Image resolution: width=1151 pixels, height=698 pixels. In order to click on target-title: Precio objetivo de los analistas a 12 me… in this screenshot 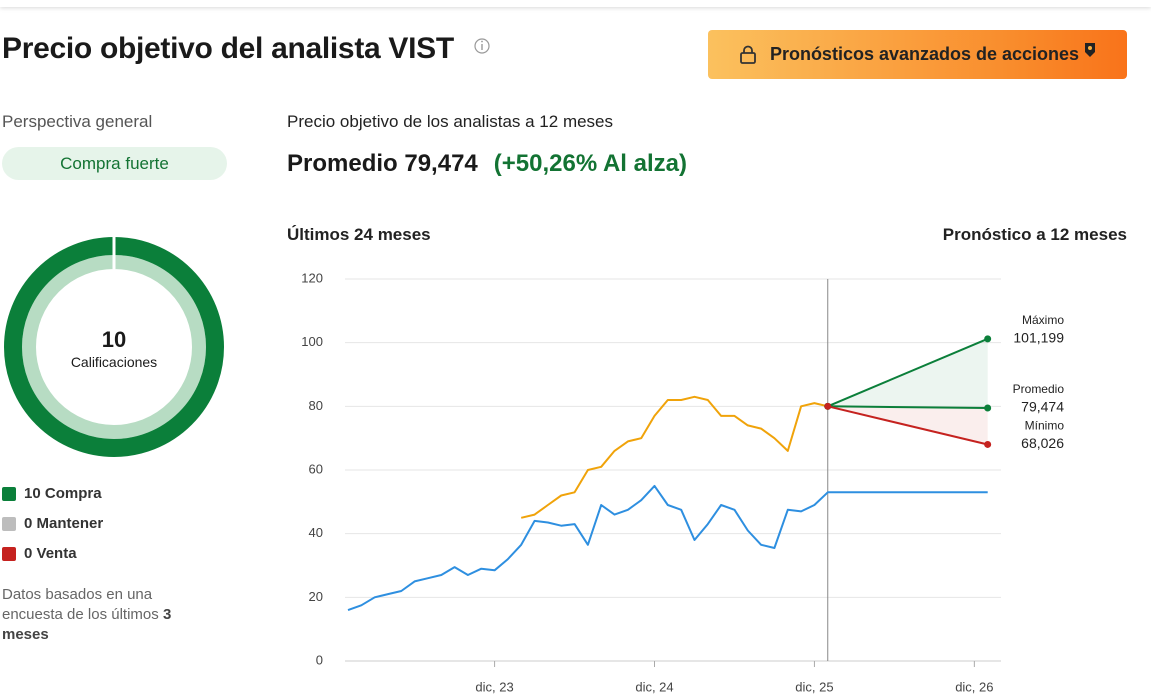, I will do `click(450, 121)`.